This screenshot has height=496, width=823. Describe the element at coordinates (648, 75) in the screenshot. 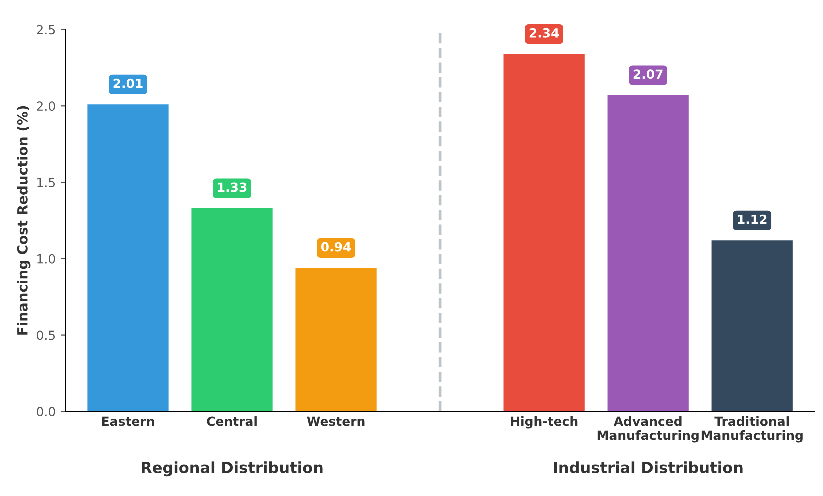

I see `data-label: 2.07` at that location.